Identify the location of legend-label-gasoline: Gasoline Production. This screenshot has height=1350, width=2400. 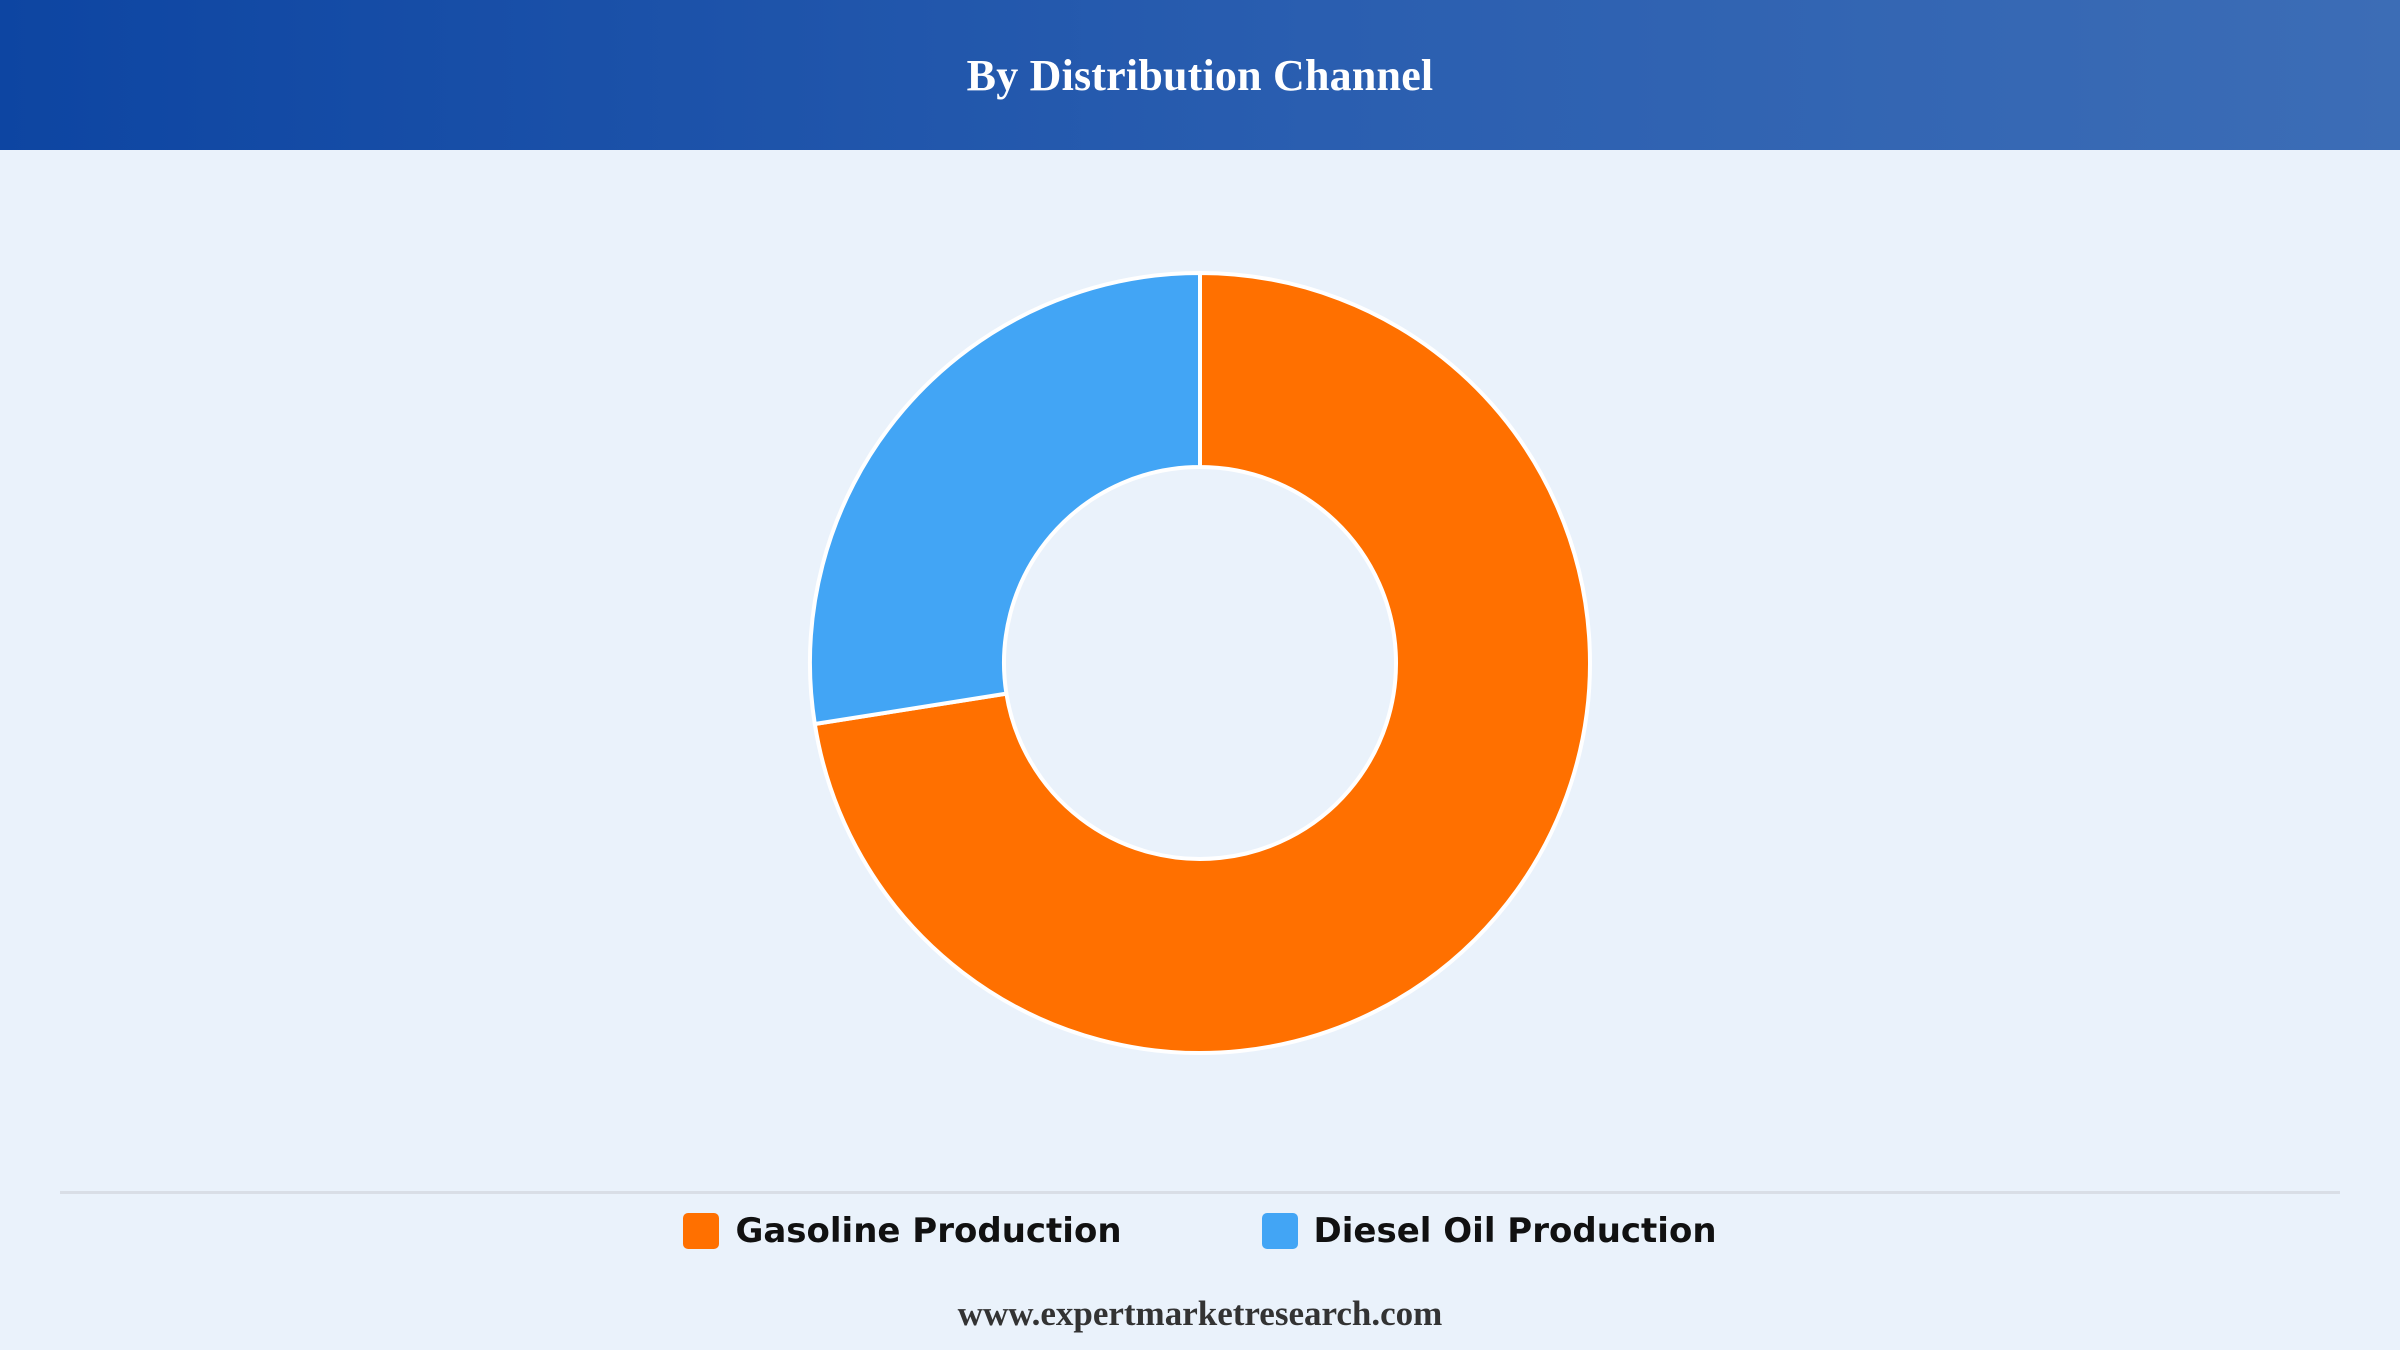
(928, 1231).